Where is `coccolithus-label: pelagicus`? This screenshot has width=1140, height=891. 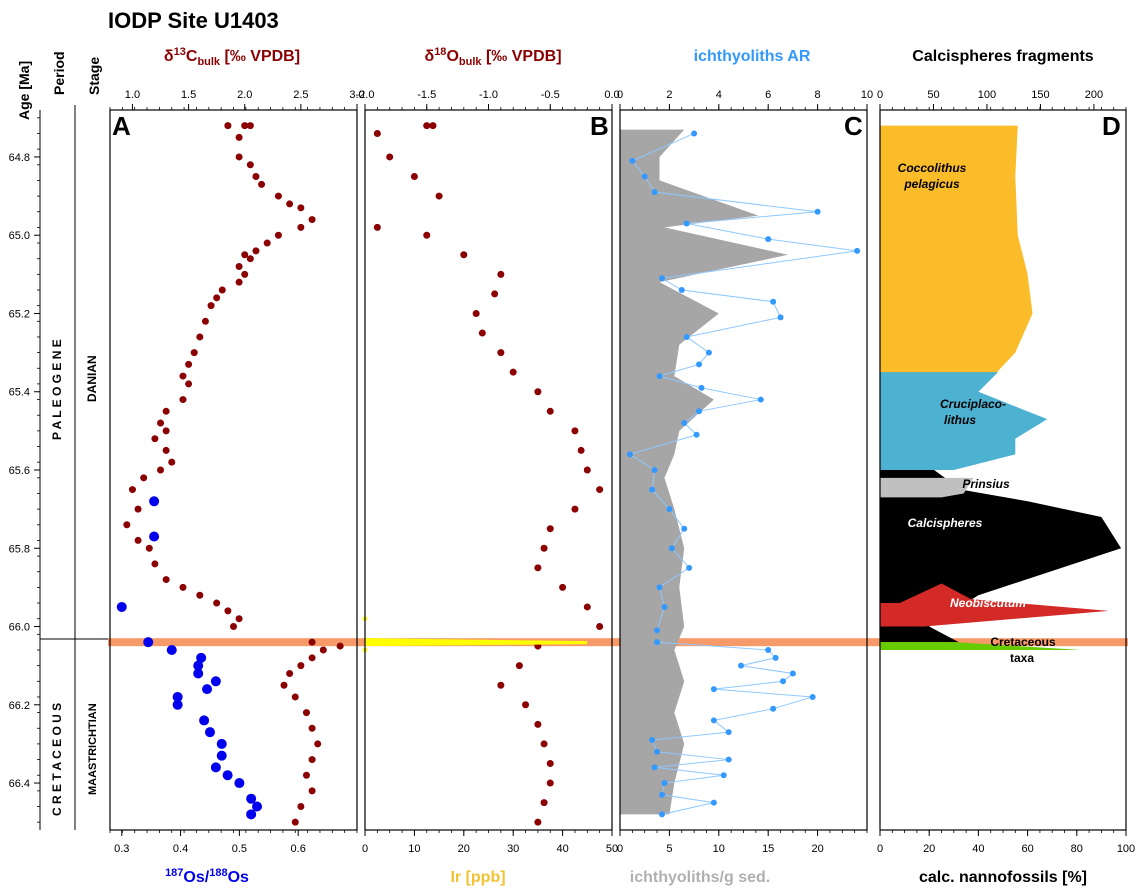 coccolithus-label: pelagicus is located at coordinates (931, 184).